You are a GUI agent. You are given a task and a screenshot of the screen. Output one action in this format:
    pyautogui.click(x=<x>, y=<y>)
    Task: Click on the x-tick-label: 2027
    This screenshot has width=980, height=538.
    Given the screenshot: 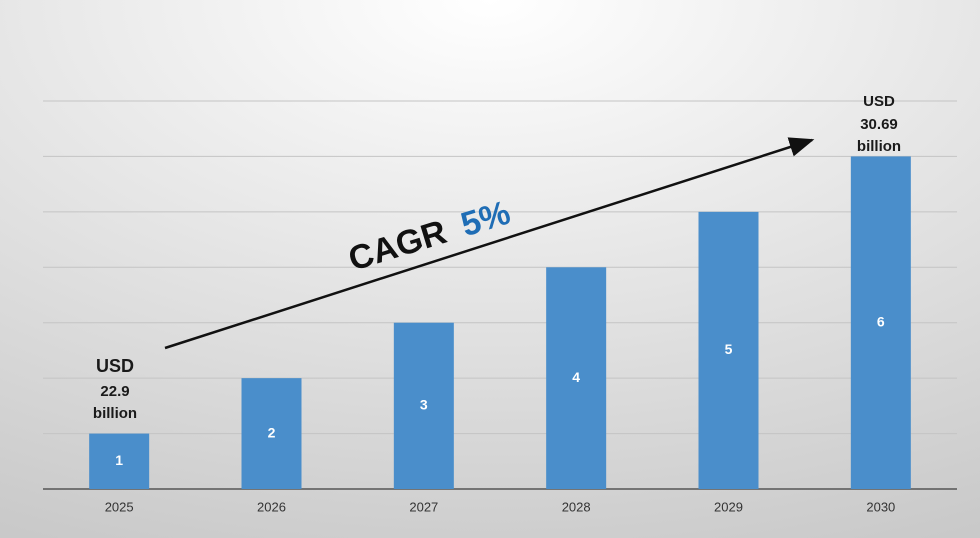 What is the action you would take?
    pyautogui.click(x=423, y=506)
    